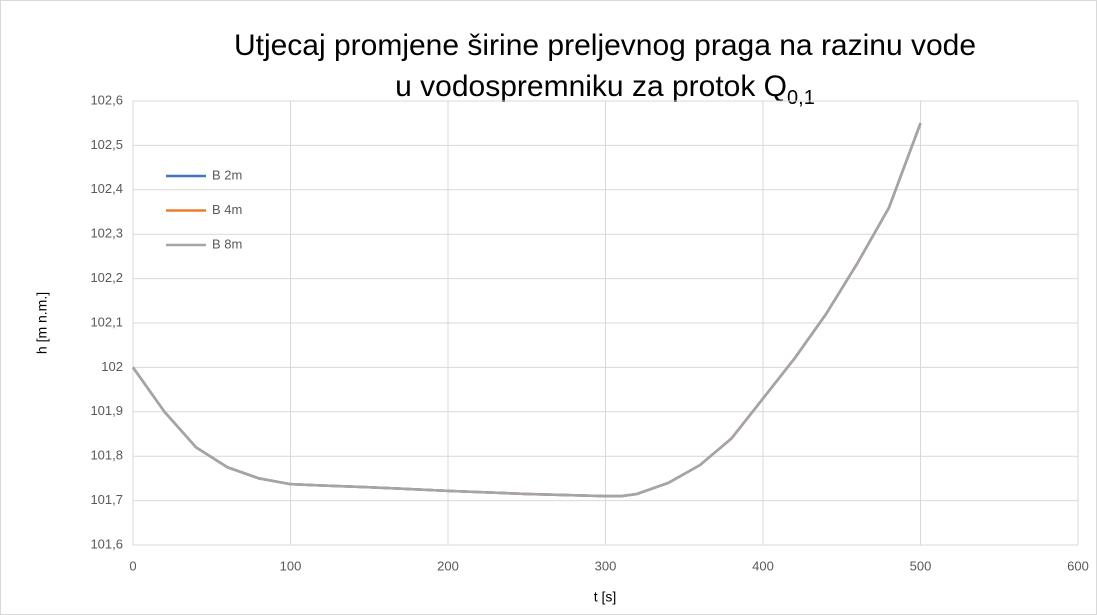 This screenshot has height=615, width=1097. What do you see at coordinates (106, 455) in the screenshot?
I see `y-tick-label: 101,8` at bounding box center [106, 455].